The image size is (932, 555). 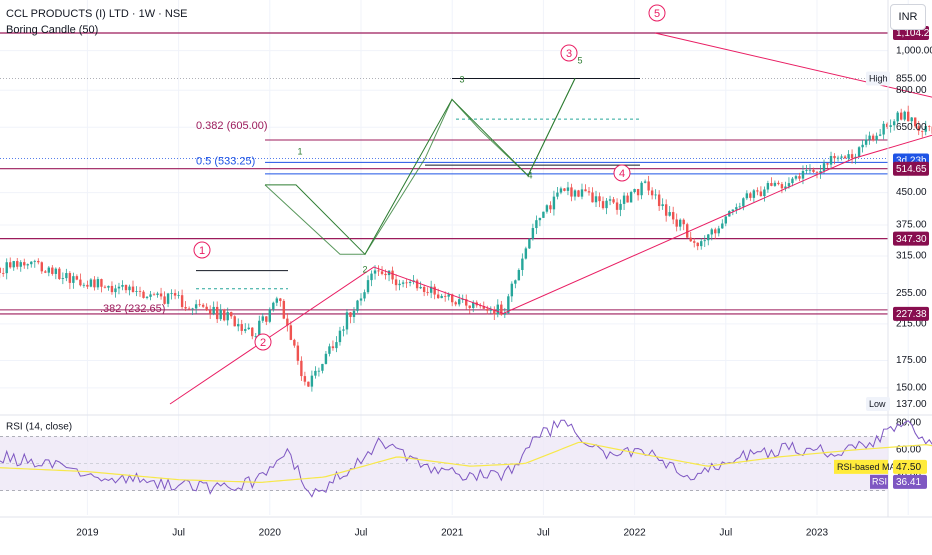 I want to click on x-tick-label: 2023, so click(x=817, y=533).